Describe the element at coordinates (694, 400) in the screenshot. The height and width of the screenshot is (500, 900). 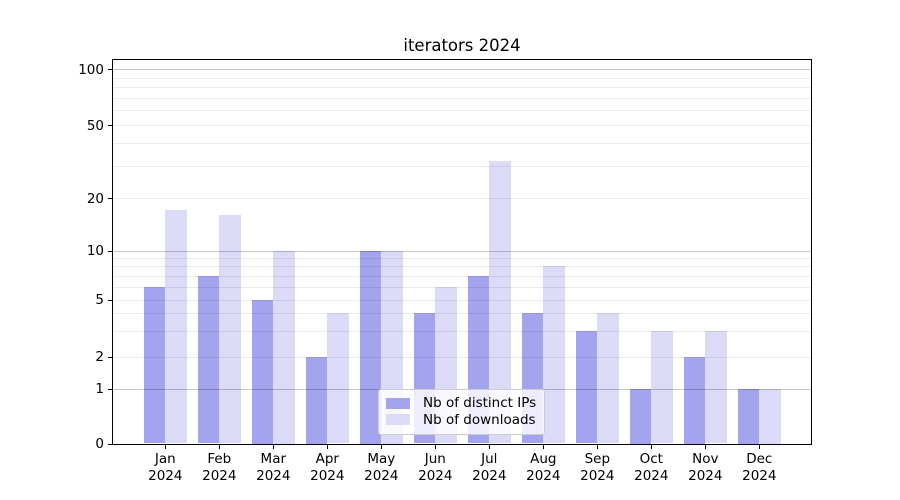
I see `bar-distinct-ips-nov` at that location.